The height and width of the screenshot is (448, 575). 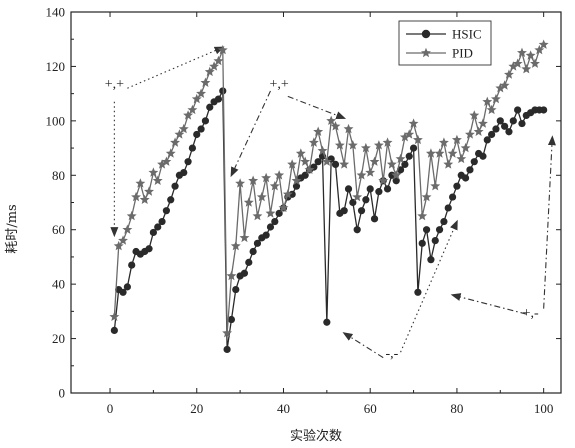 I want to click on x-tick-label: 60, so click(x=370, y=408).